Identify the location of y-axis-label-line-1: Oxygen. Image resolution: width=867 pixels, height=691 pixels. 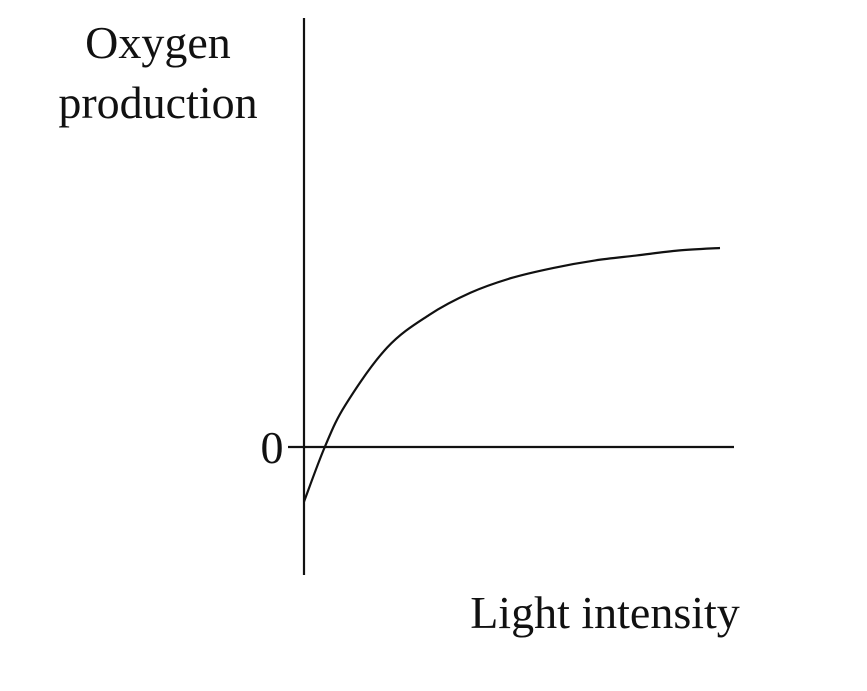
(158, 42).